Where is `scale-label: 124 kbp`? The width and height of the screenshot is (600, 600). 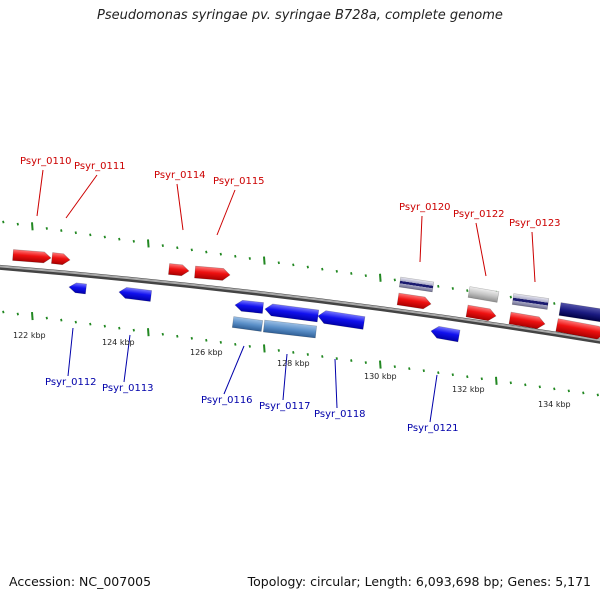 scale-label: 124 kbp is located at coordinates (118, 342).